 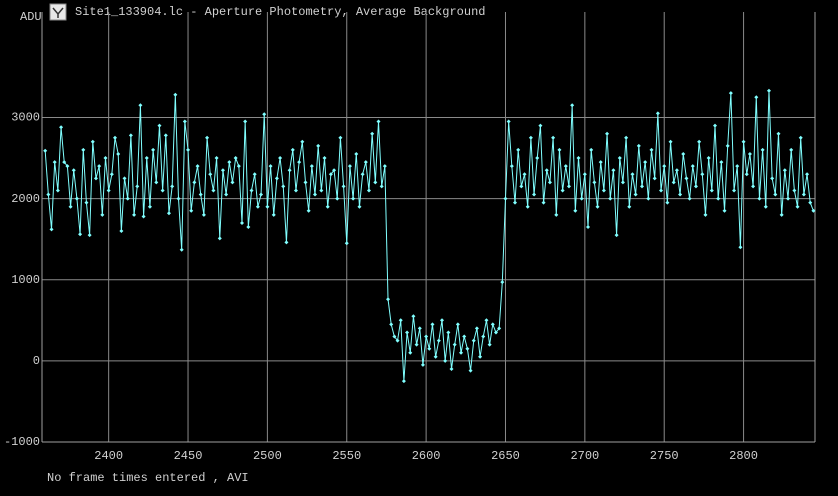 I want to click on y-tick-label: 2000, so click(x=25, y=199).